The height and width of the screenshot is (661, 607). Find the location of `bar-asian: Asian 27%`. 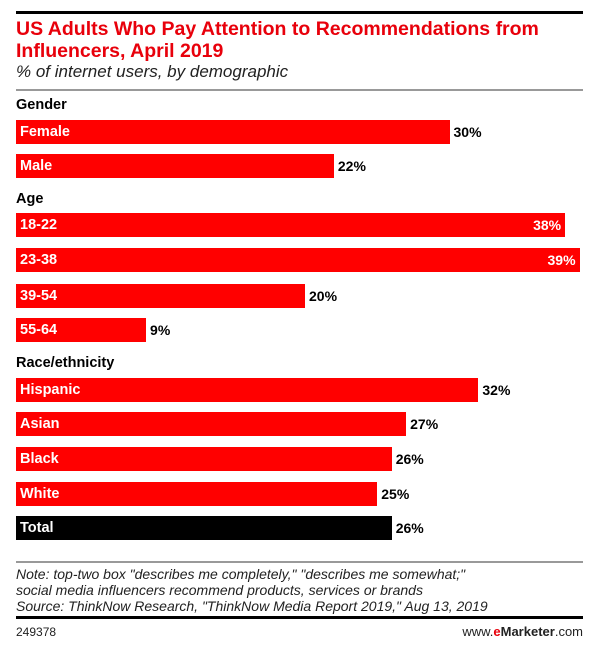

bar-asian: Asian 27% is located at coordinates (227, 424).